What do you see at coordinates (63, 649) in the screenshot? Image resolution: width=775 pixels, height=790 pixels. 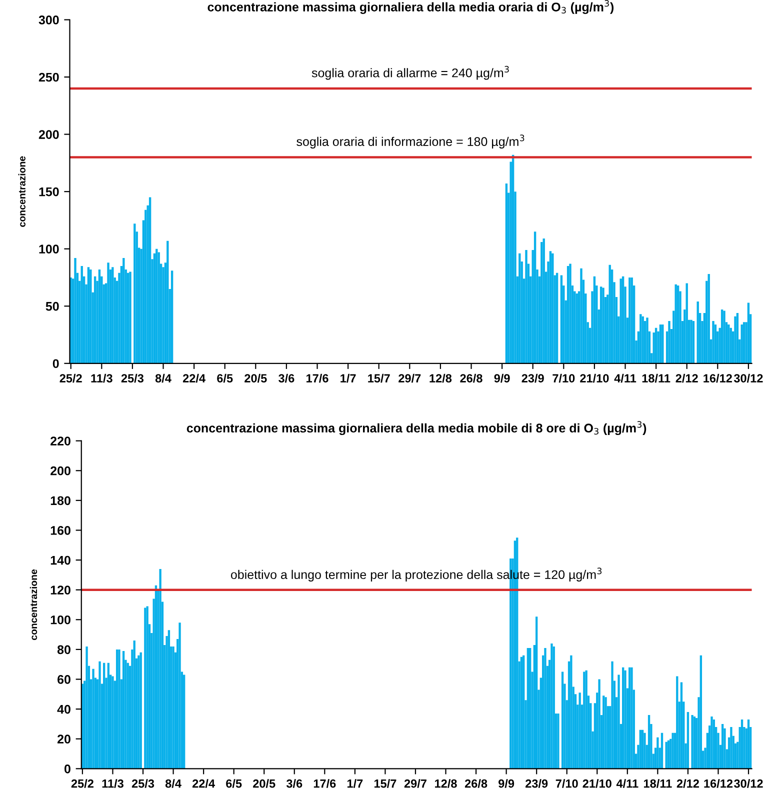 I see `y-tick-label: 80` at bounding box center [63, 649].